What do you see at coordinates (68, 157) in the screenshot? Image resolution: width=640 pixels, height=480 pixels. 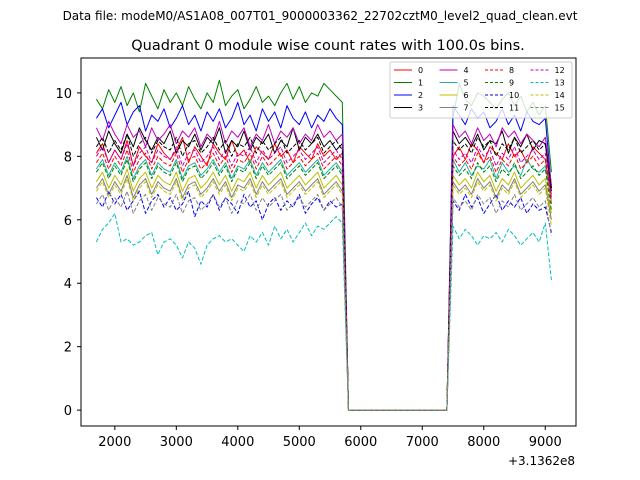 I see `y-tick-label: 8` at bounding box center [68, 157].